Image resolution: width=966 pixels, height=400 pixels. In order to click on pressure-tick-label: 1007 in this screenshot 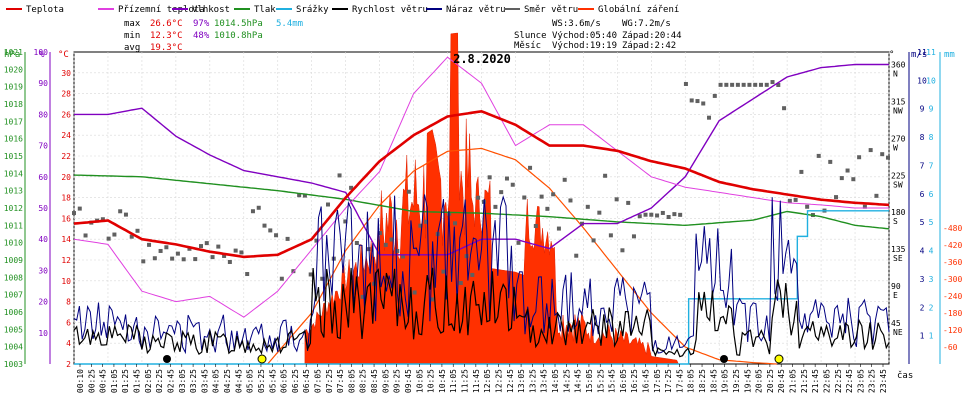, I will do `click(13, 295)`.